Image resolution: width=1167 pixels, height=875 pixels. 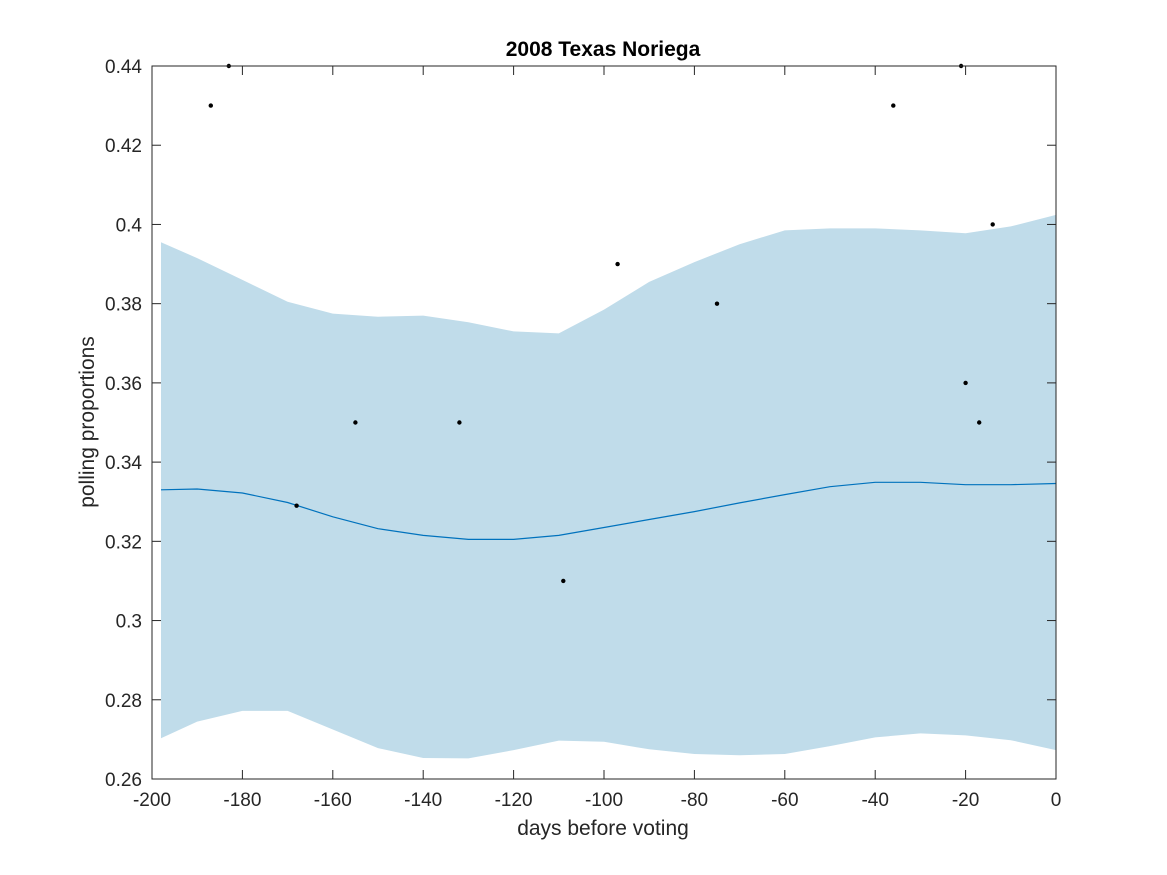 I want to click on x-tick-label: 0, so click(x=1056, y=800).